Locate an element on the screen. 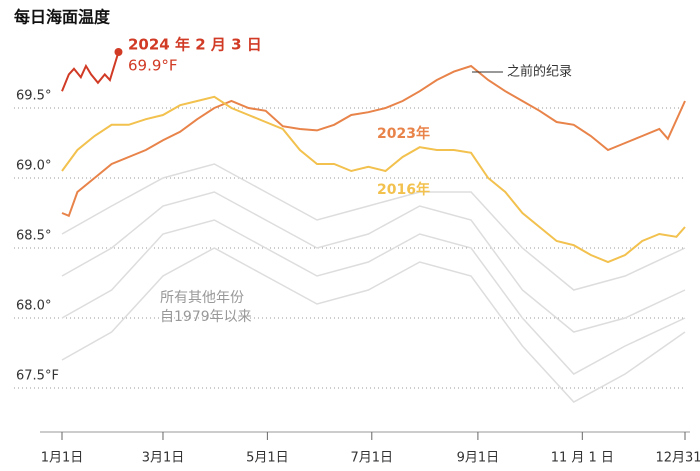  chart-title: 每日海面温度 is located at coordinates (62, 17).